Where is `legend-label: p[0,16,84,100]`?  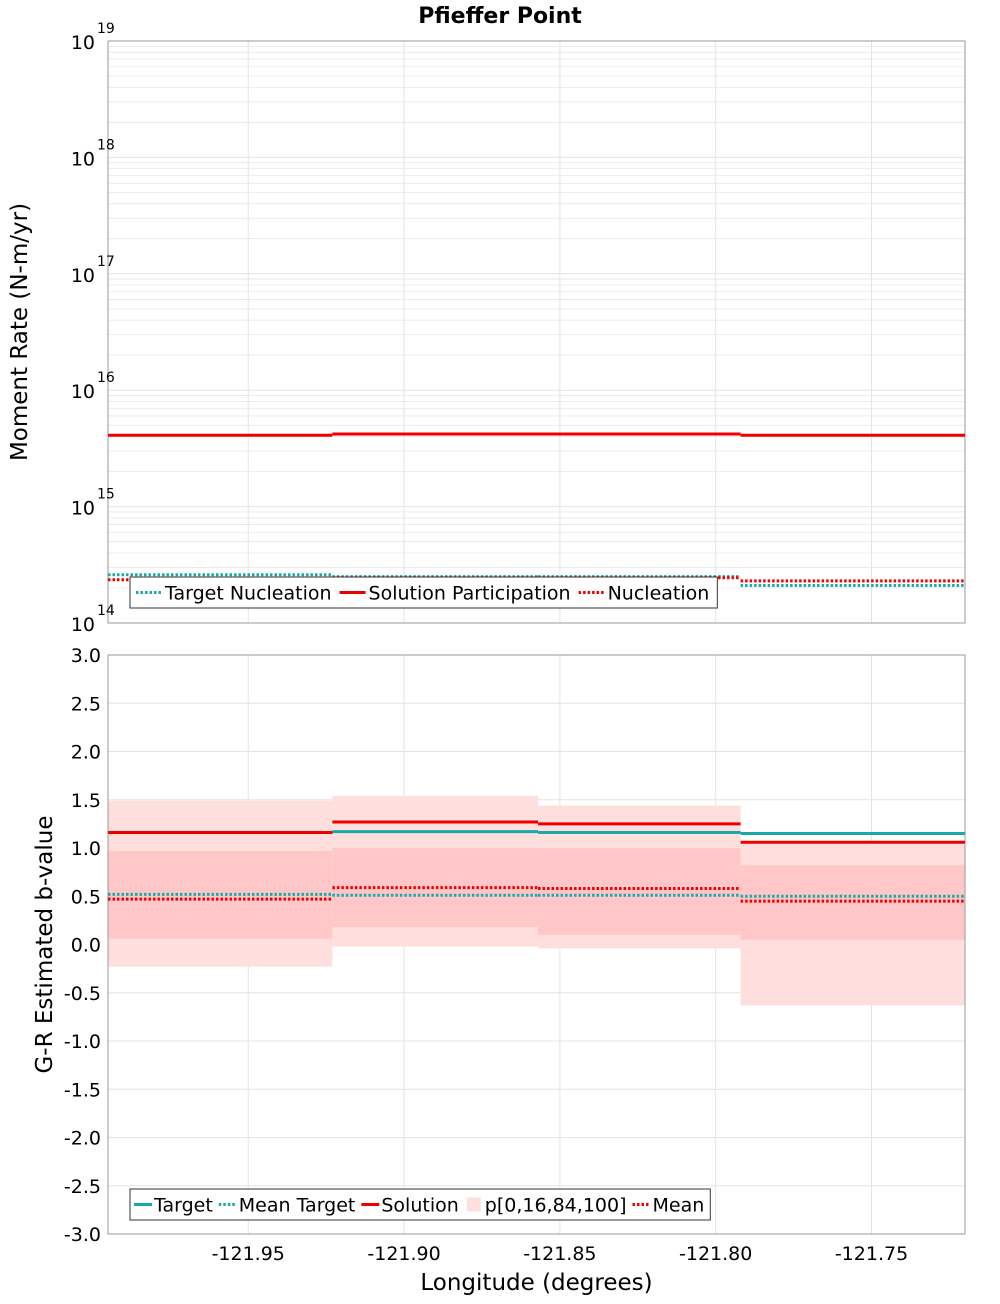
legend-label: p[0,16,84,100] is located at coordinates (556, 1206).